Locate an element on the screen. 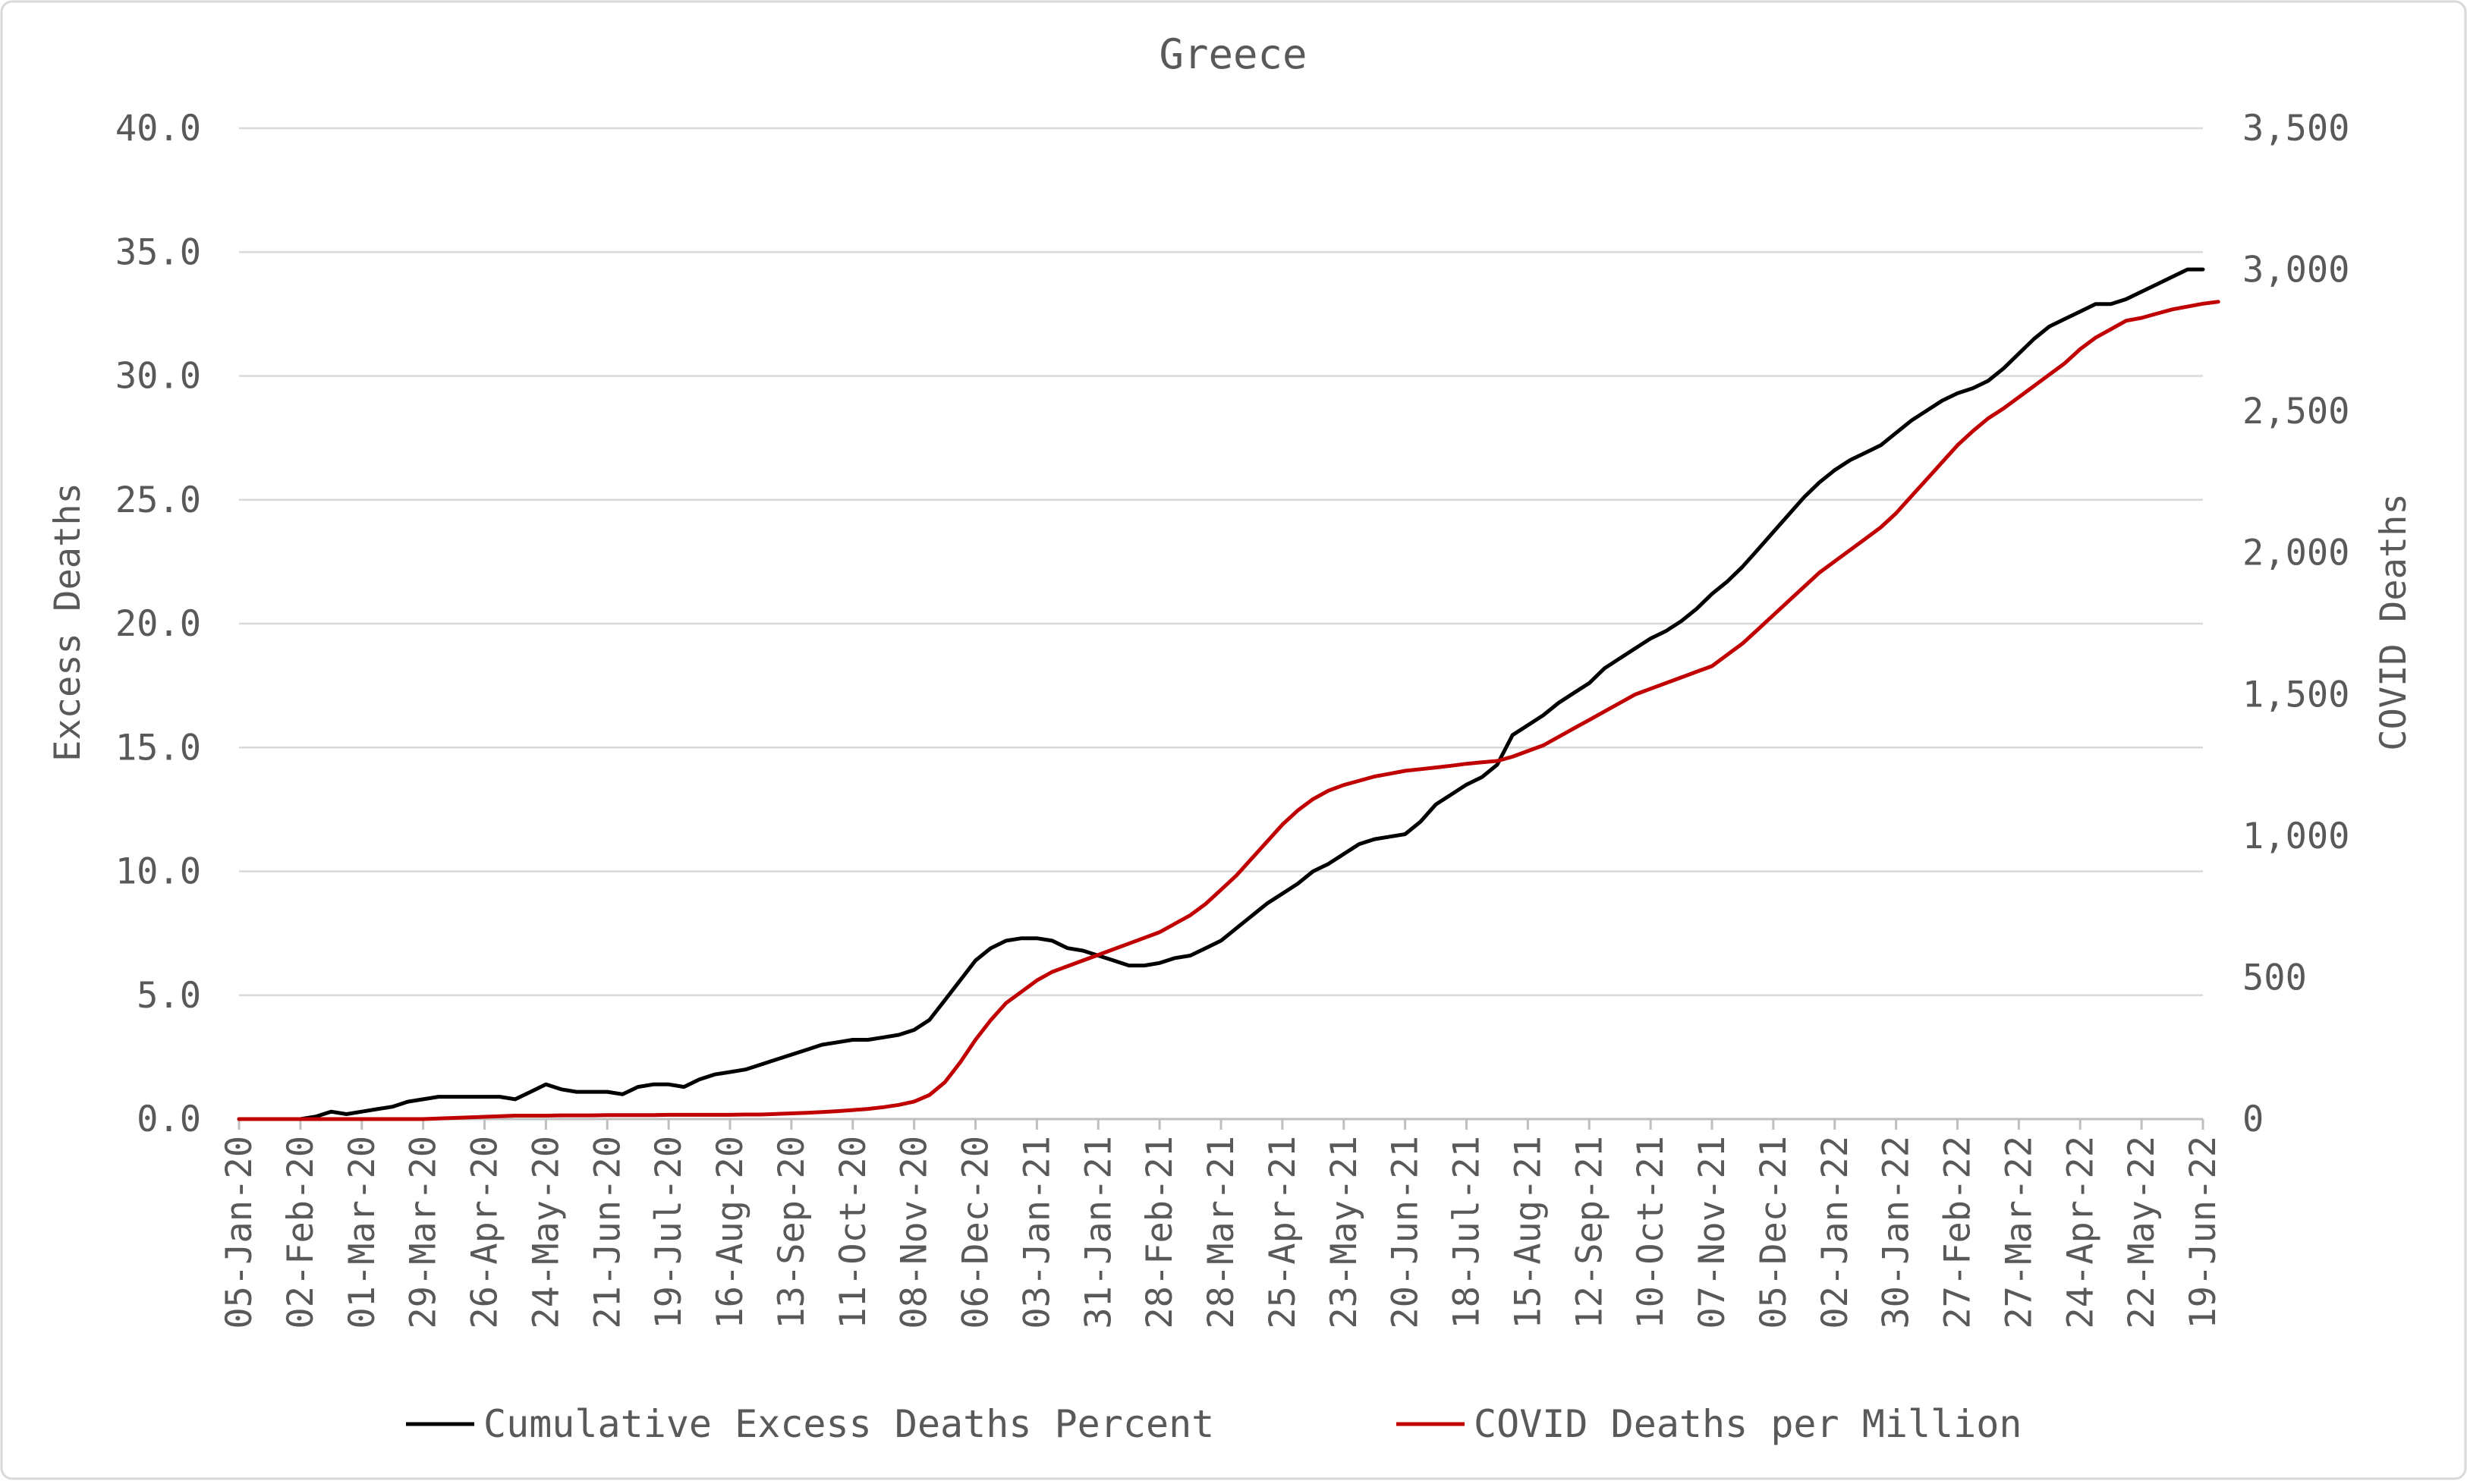  left-tick-label: 15.0 is located at coordinates (158, 748).